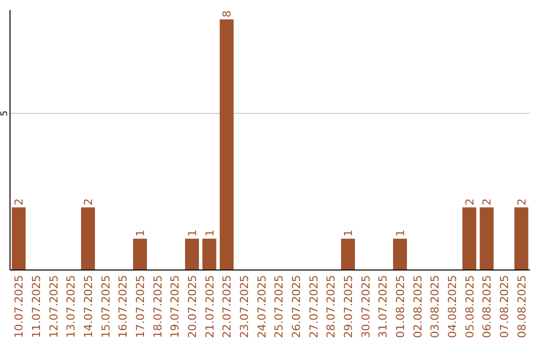 The image size is (540, 340). I want to click on x-tick-label: 02.08.2025, so click(417, 306).